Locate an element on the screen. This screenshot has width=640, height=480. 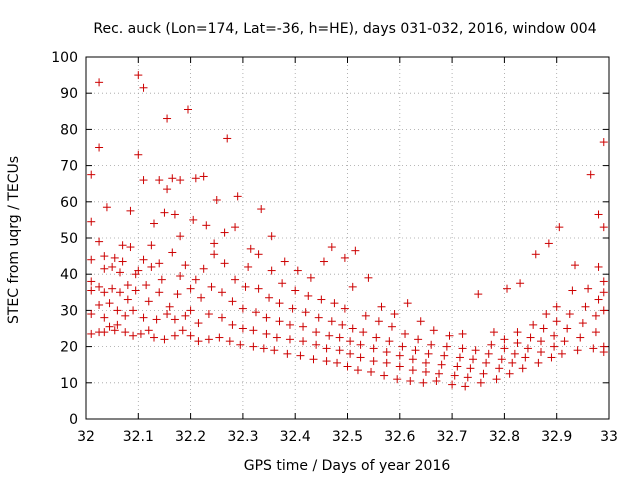
y-tick-label: 100 is located at coordinates (64, 58).